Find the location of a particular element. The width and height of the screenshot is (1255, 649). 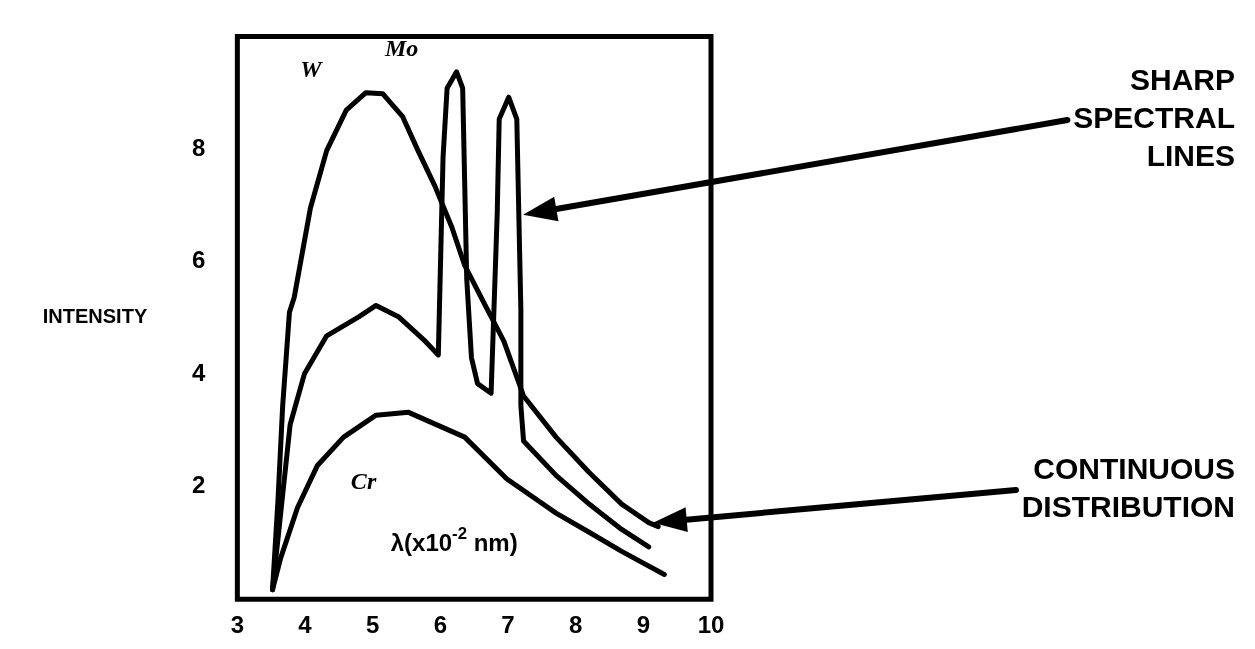

x-tick-label: 3 is located at coordinates (237, 625).